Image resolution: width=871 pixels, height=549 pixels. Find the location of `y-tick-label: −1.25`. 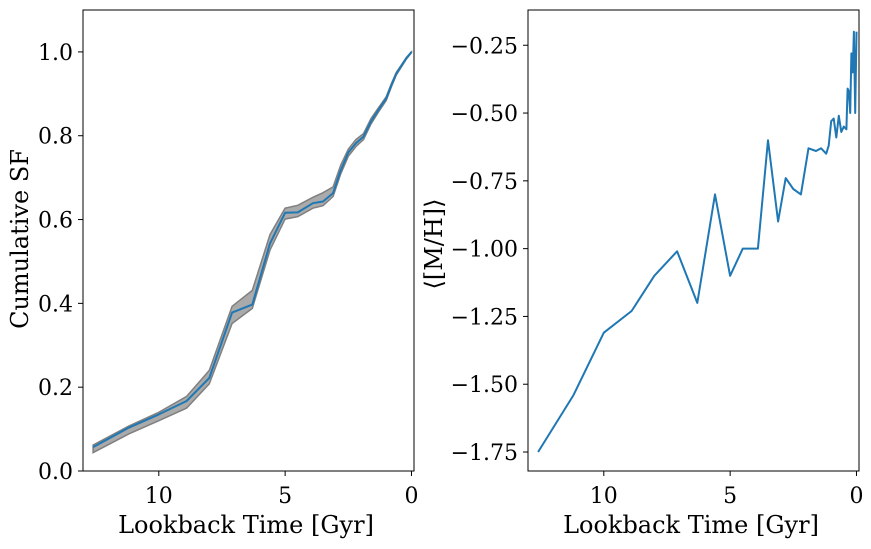

y-tick-label: −1.25 is located at coordinates (484, 317).